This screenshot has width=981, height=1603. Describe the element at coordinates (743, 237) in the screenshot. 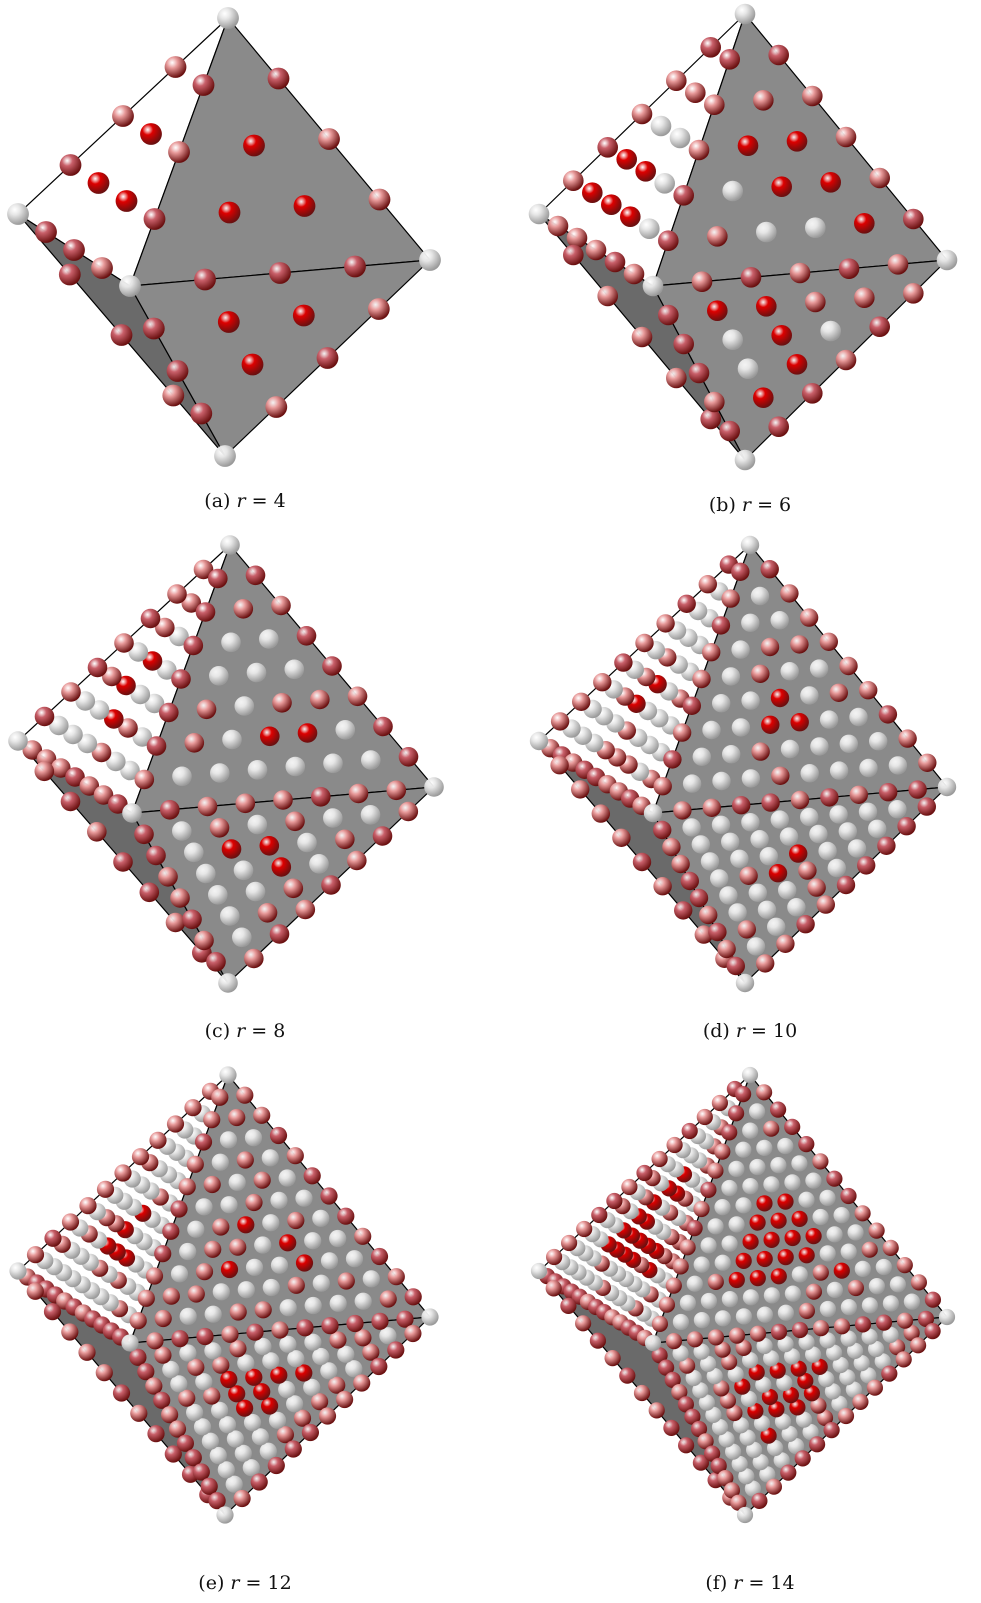

I see `octahedron-figure-b` at that location.